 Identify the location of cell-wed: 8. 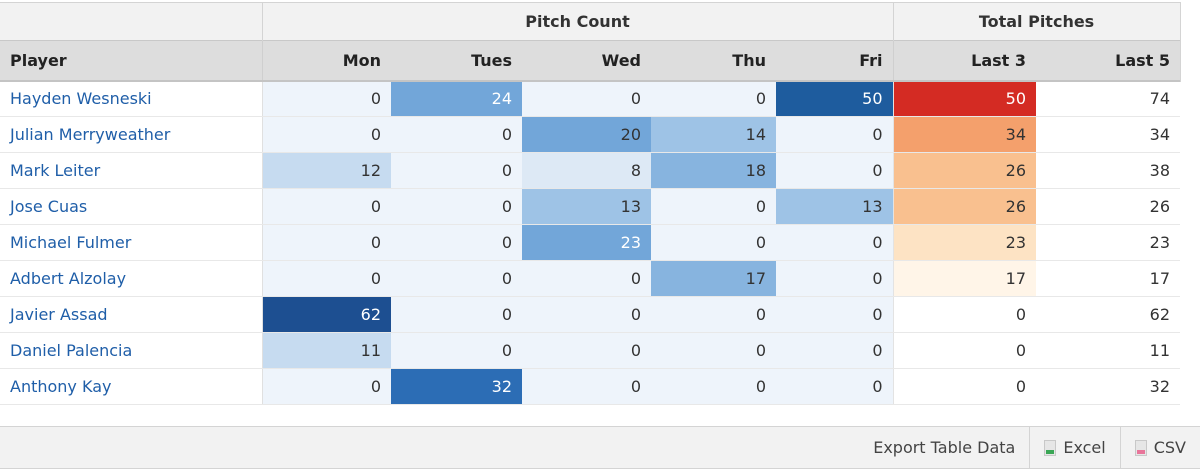
(586, 170).